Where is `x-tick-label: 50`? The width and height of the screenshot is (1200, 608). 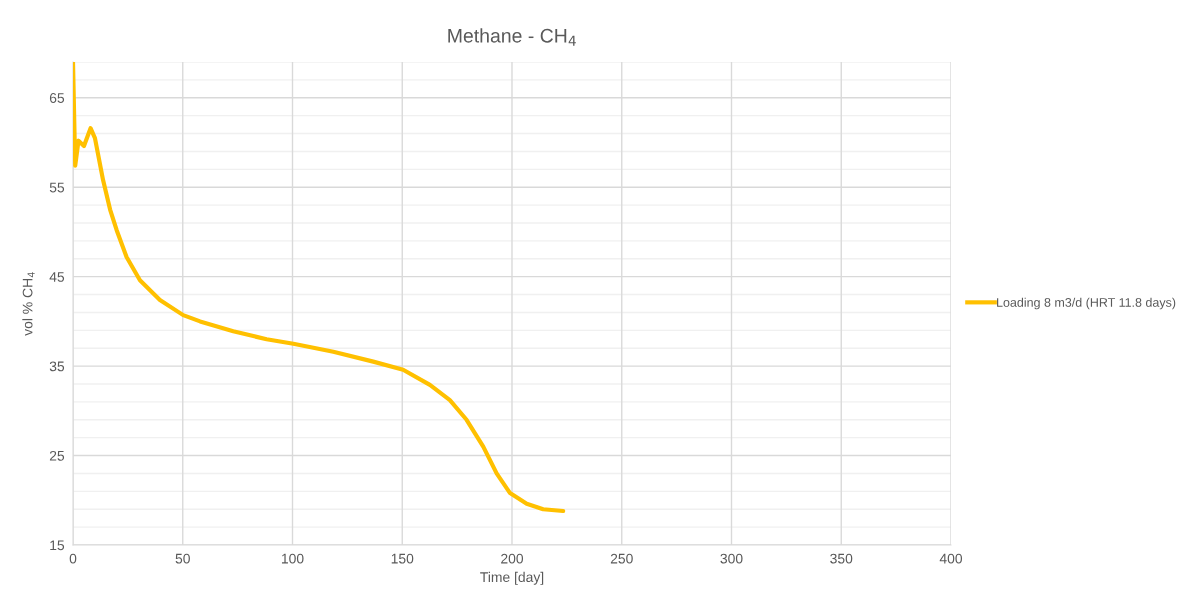 x-tick-label: 50 is located at coordinates (182, 558).